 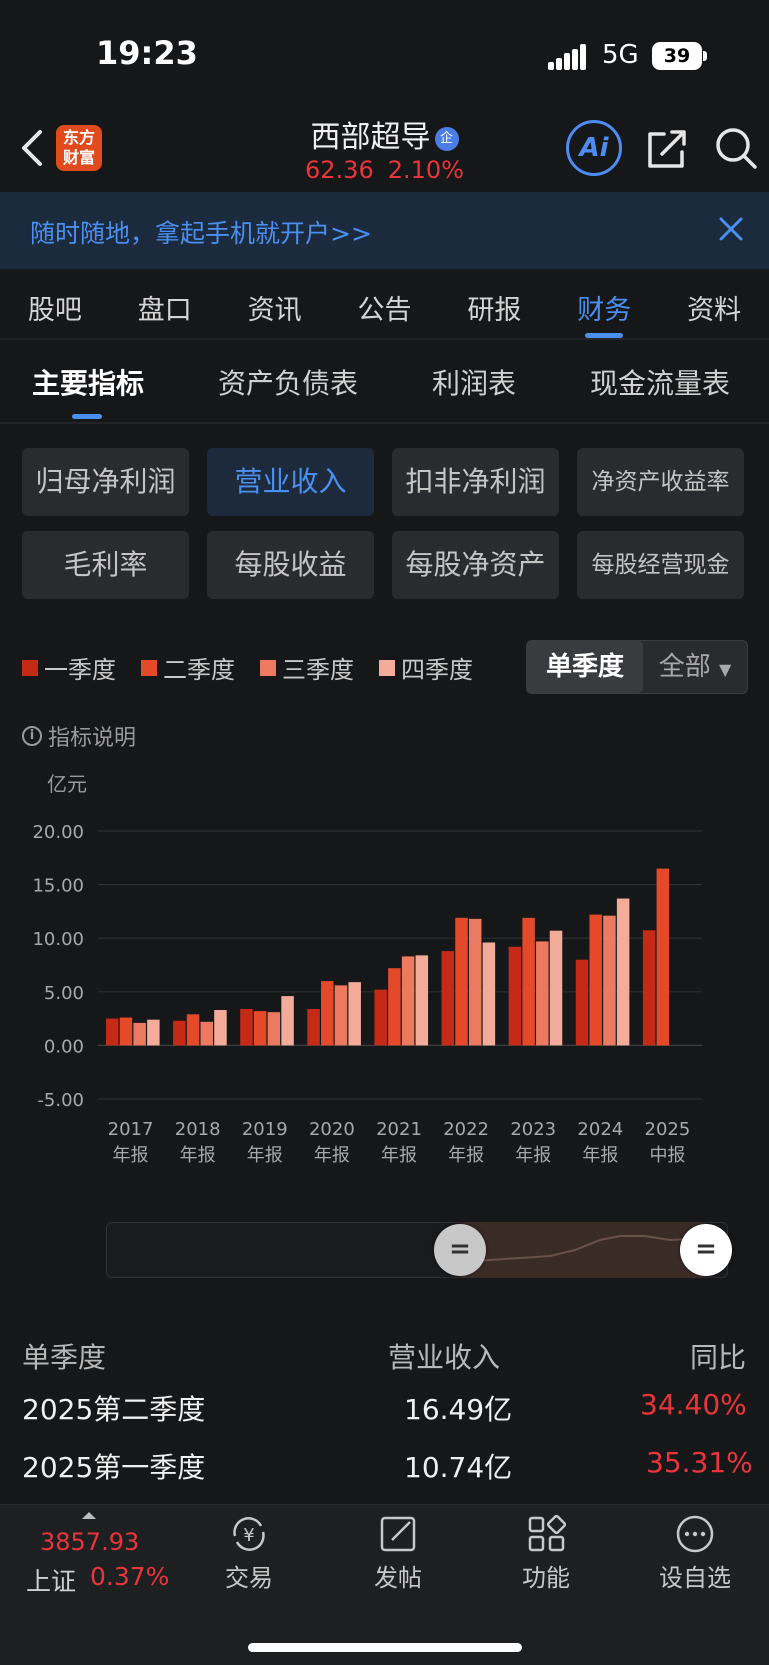 I want to click on legend-q4: 四季度, so click(x=426, y=667).